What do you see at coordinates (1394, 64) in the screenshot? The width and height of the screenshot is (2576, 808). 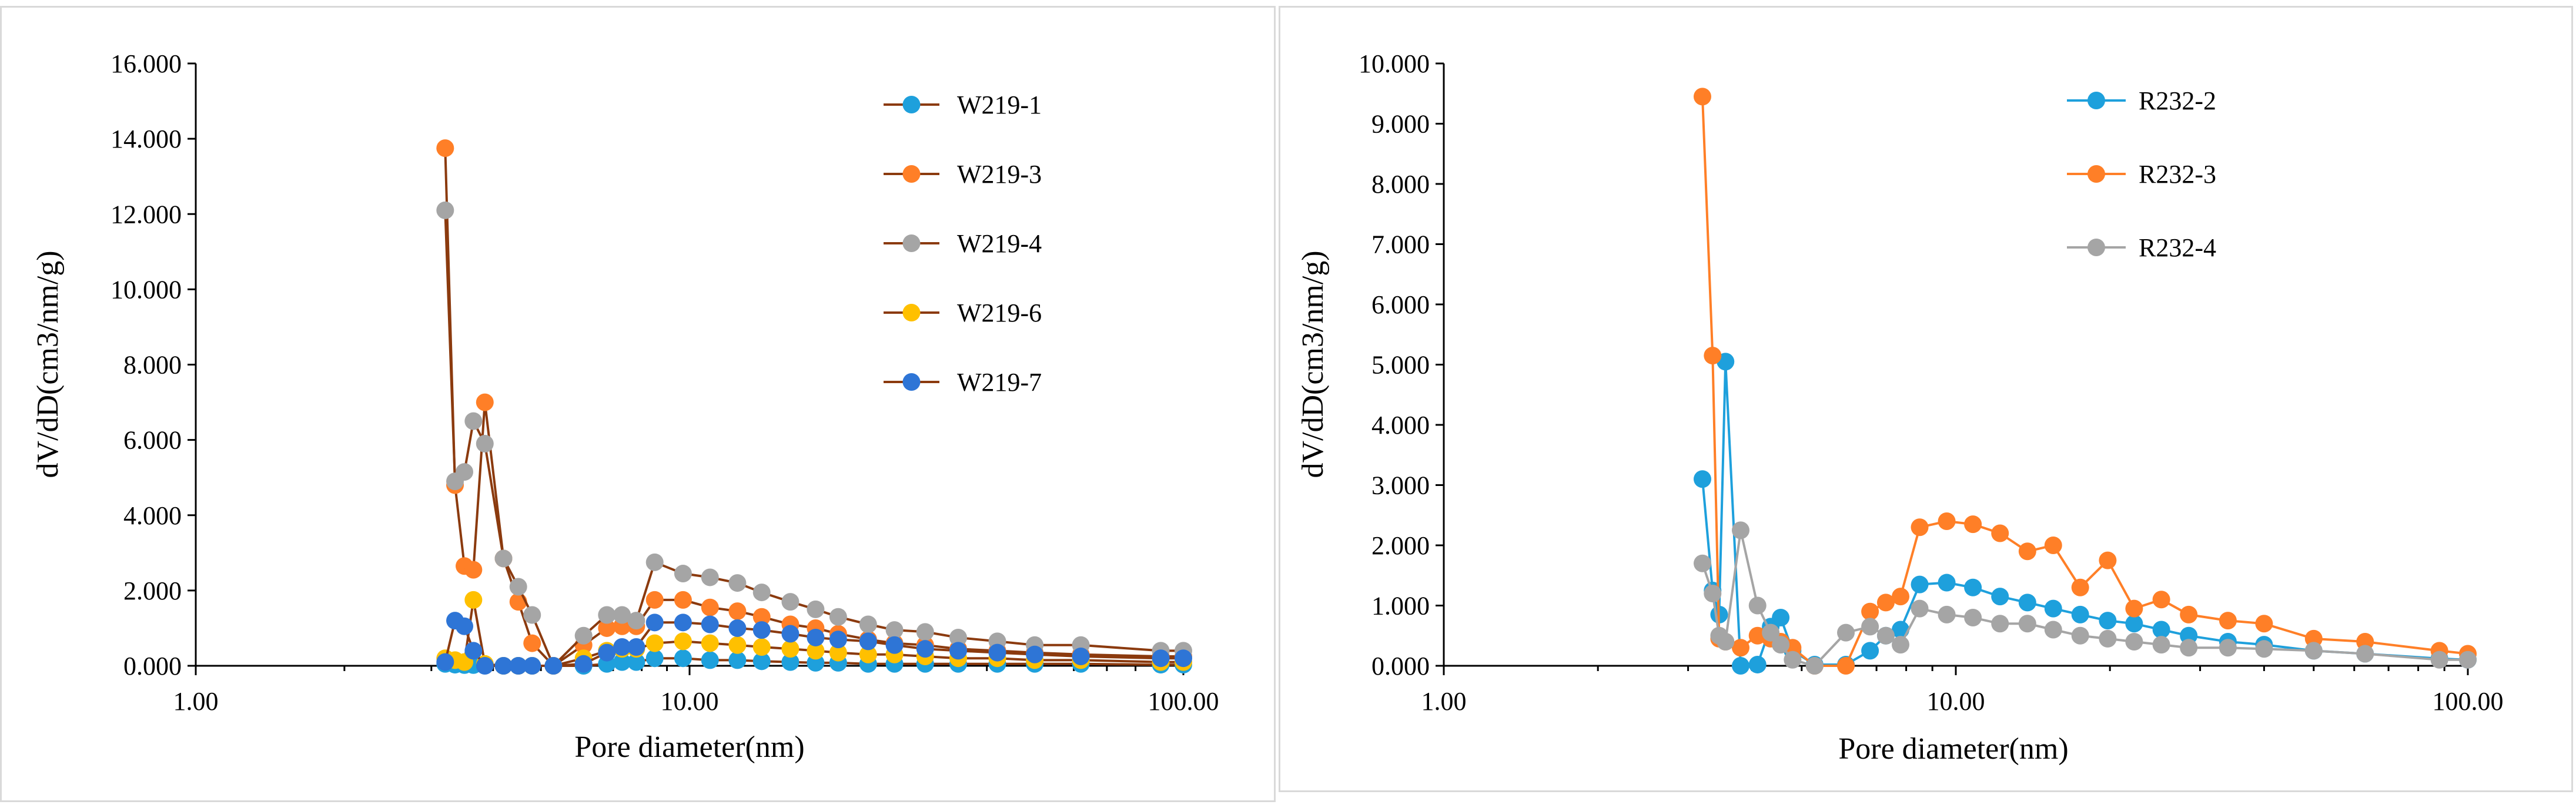 I see `right-y-tick-label: 10.000` at bounding box center [1394, 64].